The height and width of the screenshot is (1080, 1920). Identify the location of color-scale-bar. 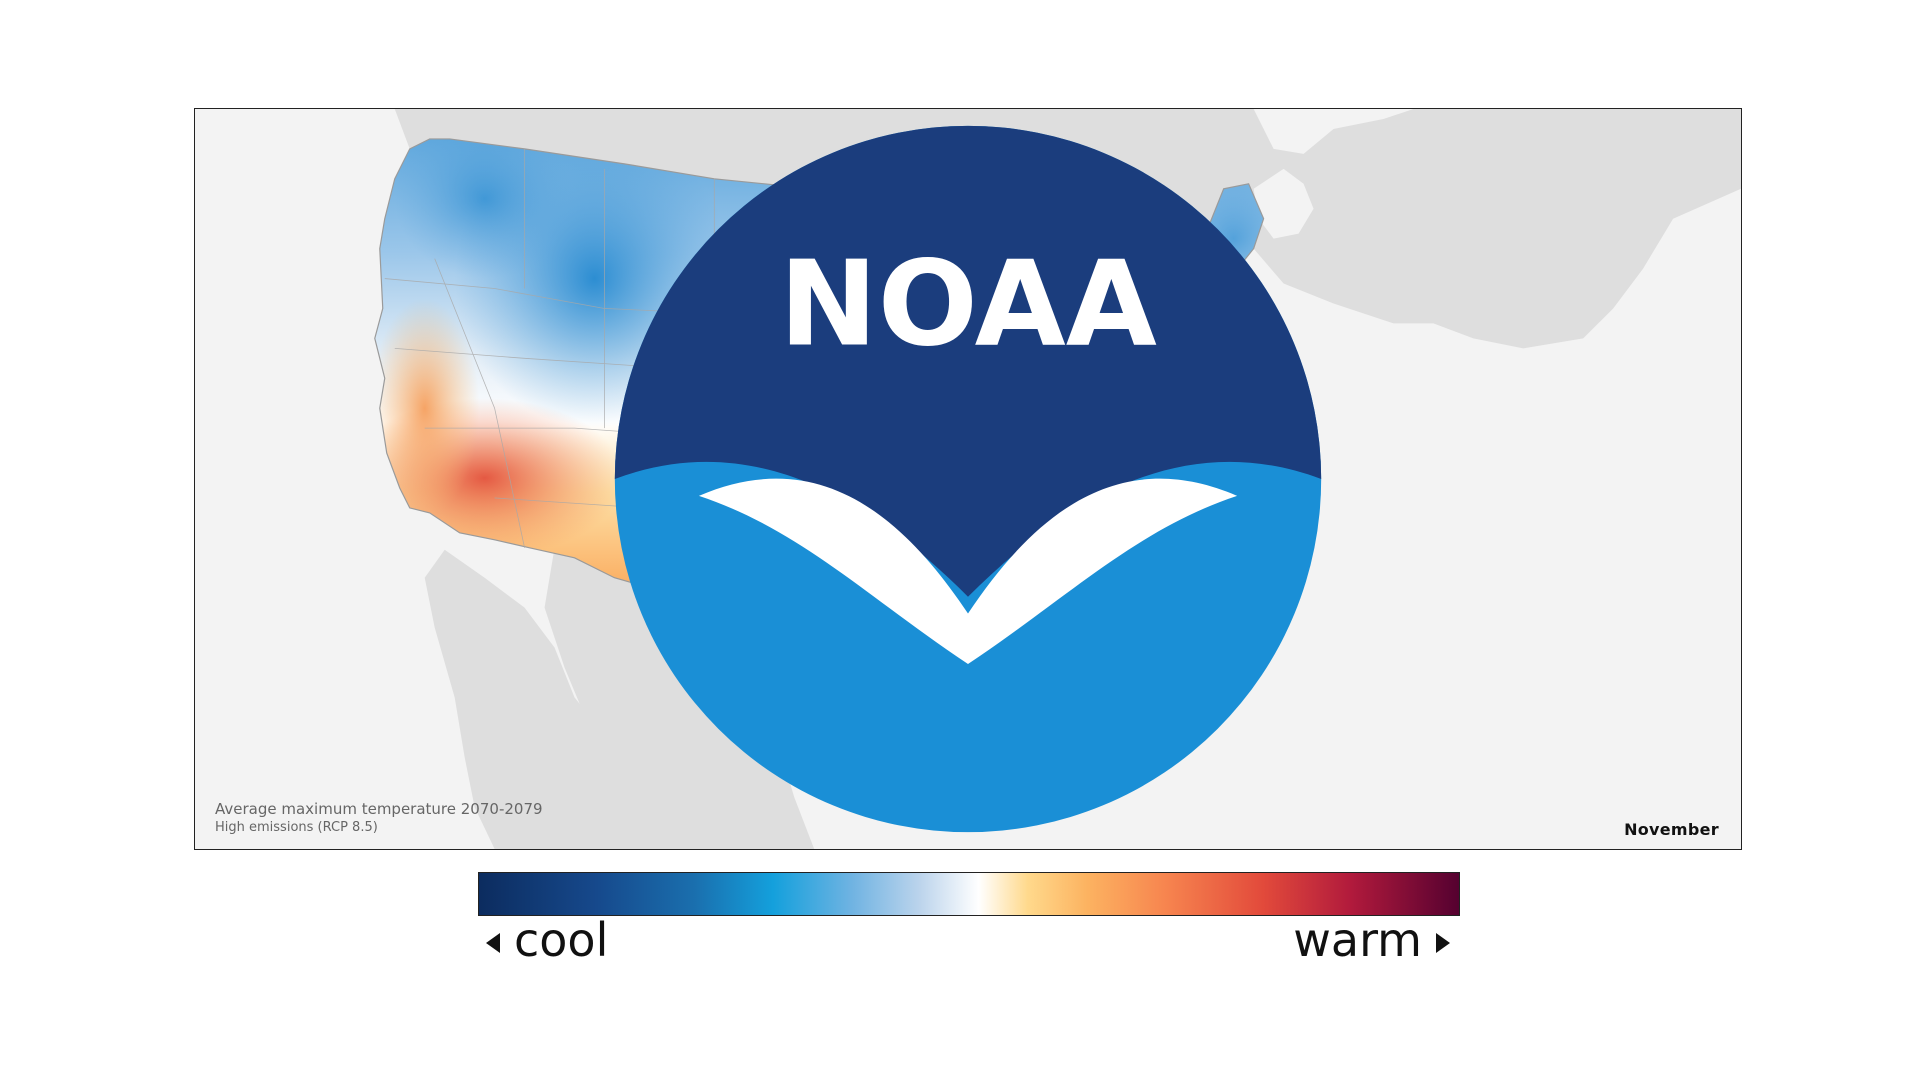
(969, 894).